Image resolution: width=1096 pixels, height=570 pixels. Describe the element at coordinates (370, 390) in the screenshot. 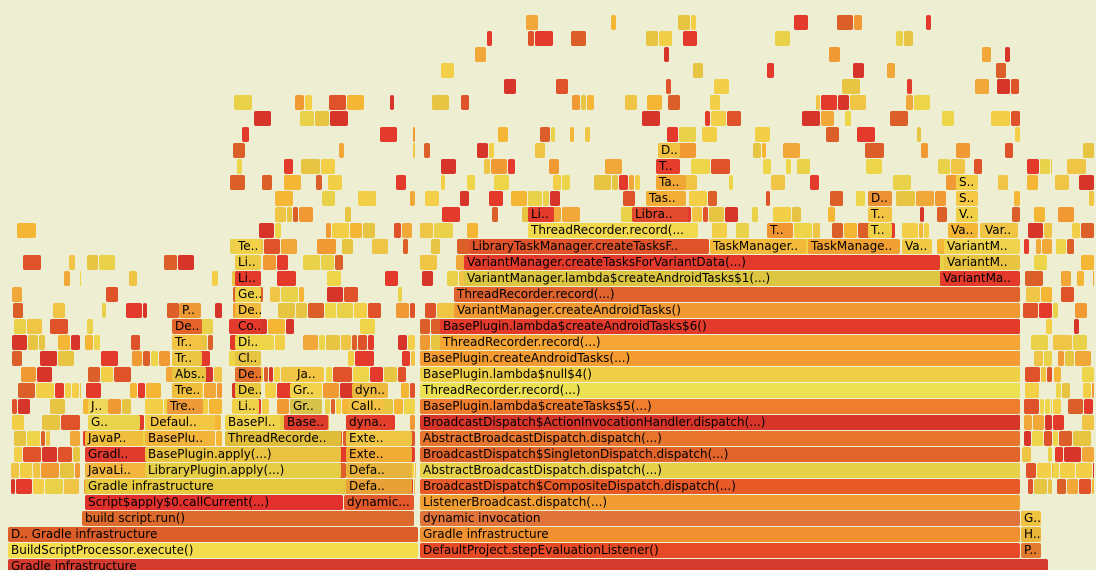

I see `flame-frame: dyn..` at that location.